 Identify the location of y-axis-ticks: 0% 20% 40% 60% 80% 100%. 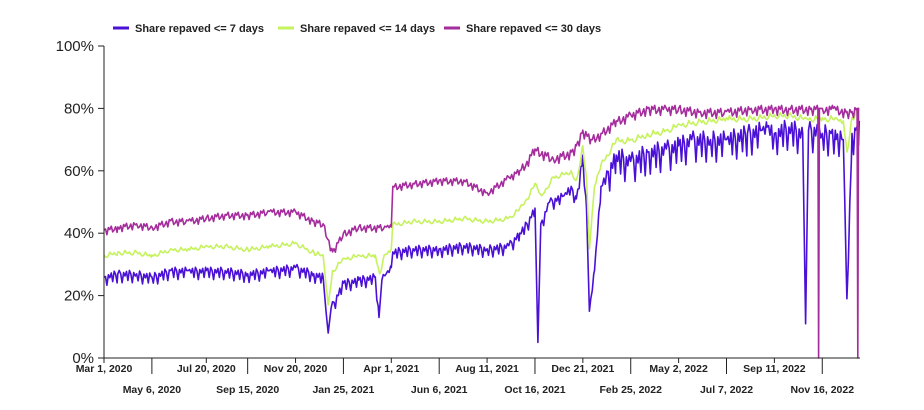
(80, 202).